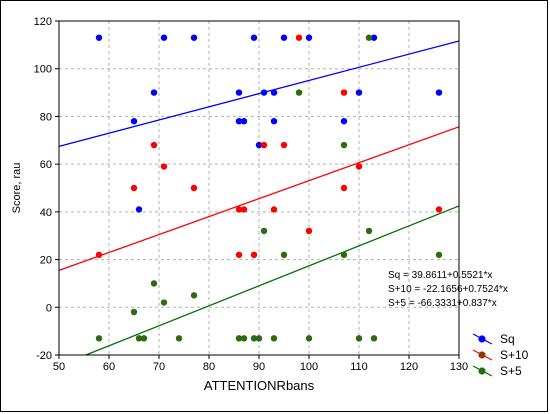  Describe the element at coordinates (209, 367) in the screenshot. I see `x-tick-label: 80` at that location.